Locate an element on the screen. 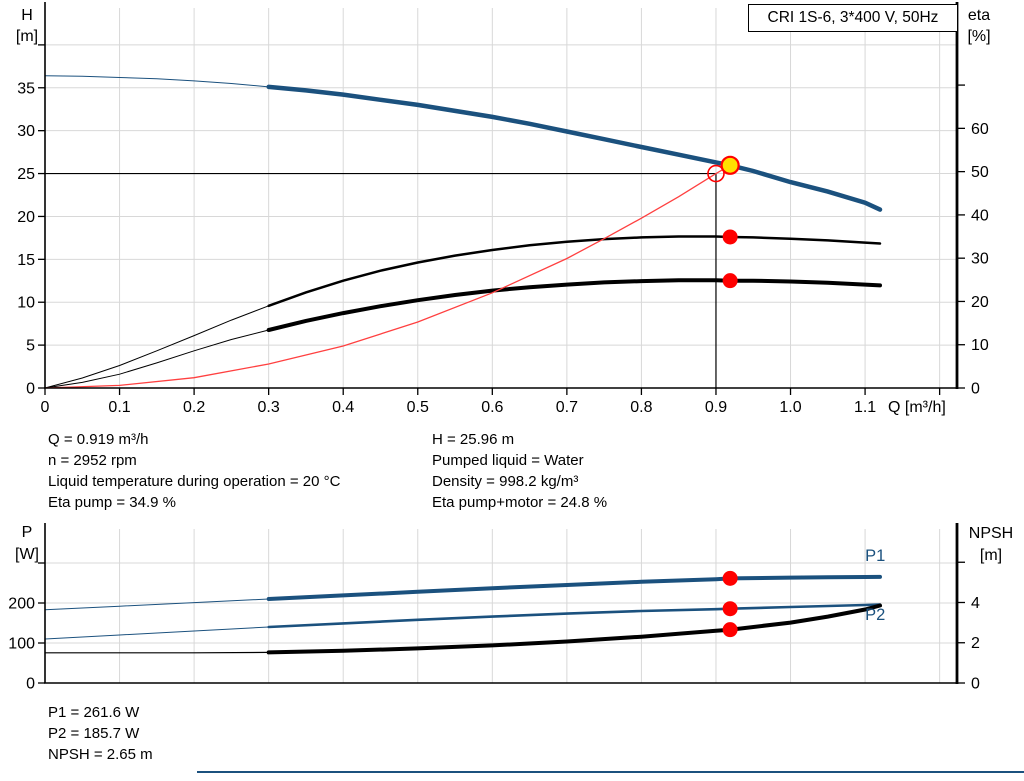  x-tick-label: 0.4 is located at coordinates (343, 407).